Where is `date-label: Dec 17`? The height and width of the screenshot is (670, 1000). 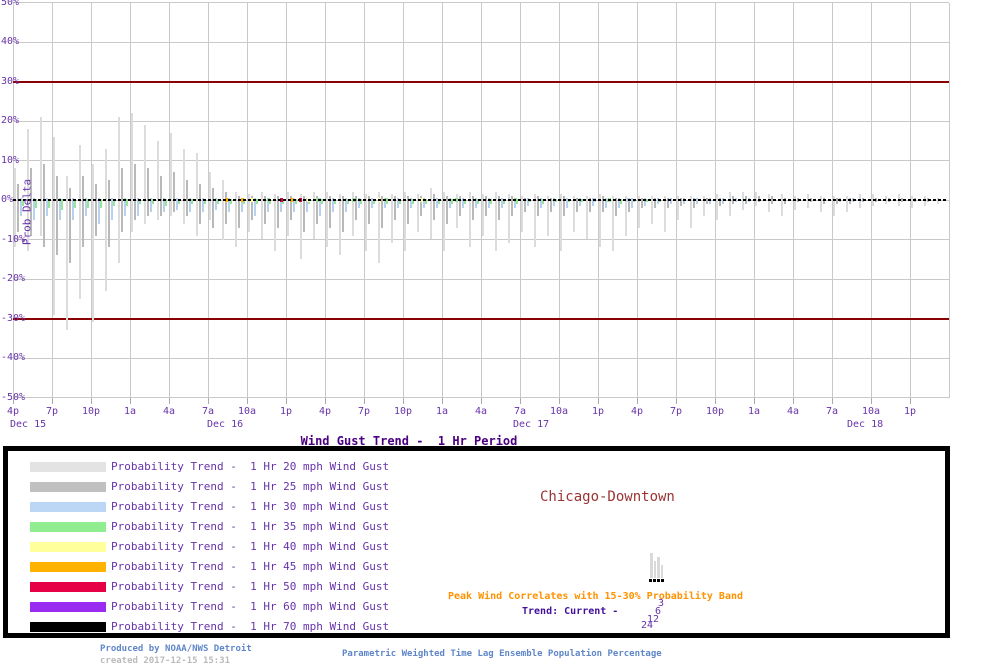 date-label: Dec 17 is located at coordinates (531, 424).